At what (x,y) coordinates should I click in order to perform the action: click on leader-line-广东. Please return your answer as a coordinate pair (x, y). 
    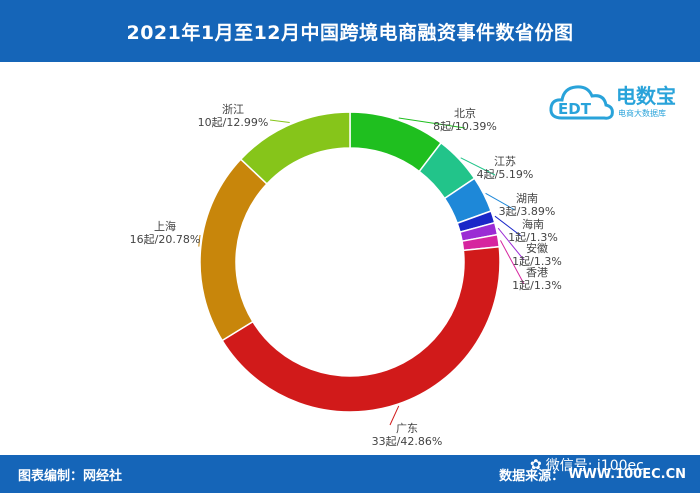
    Looking at the image, I should click on (394, 415).